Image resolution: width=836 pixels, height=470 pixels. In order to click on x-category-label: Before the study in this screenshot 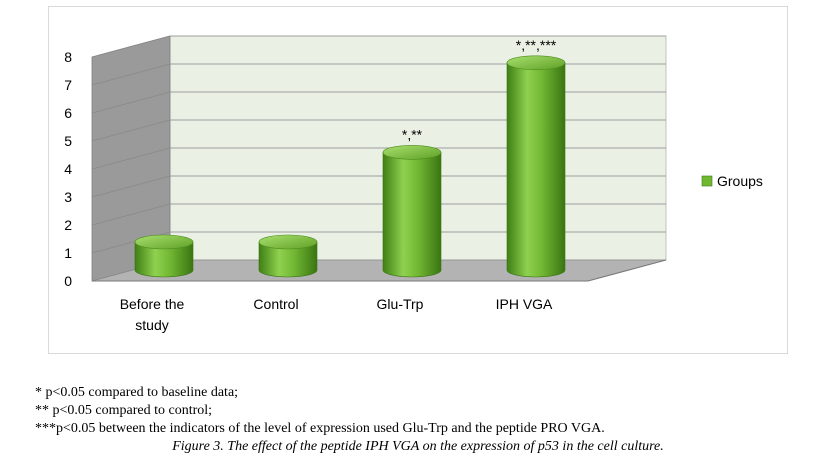, I will do `click(152, 314)`.